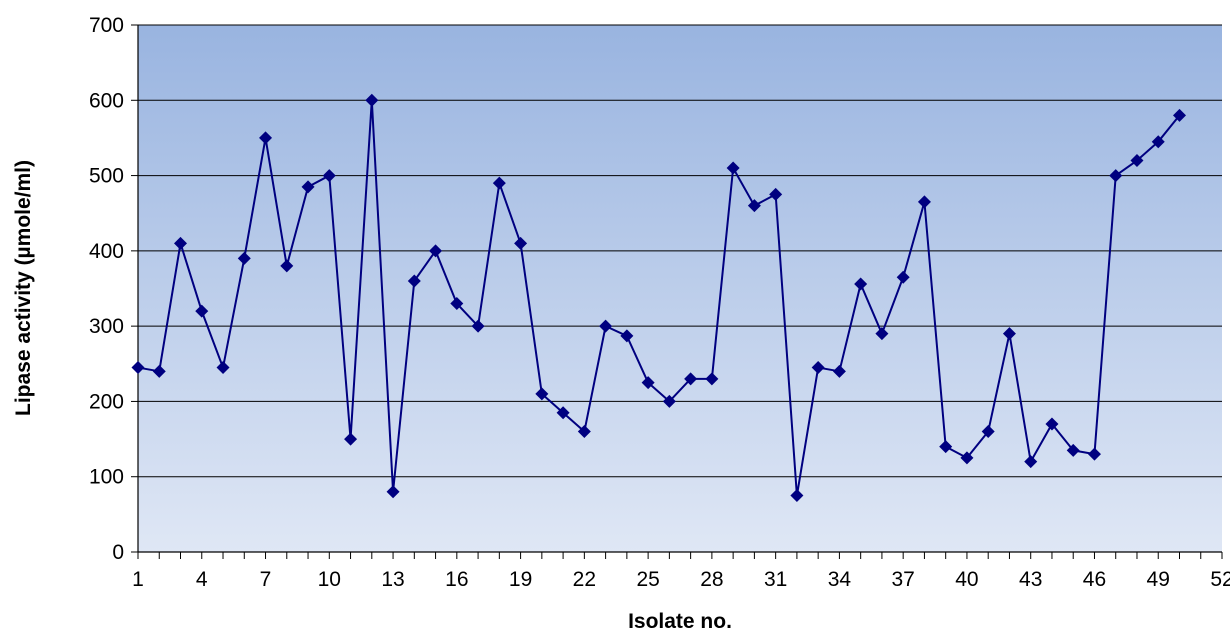 The height and width of the screenshot is (639, 1230). I want to click on x-tick-label: 28, so click(711, 579).